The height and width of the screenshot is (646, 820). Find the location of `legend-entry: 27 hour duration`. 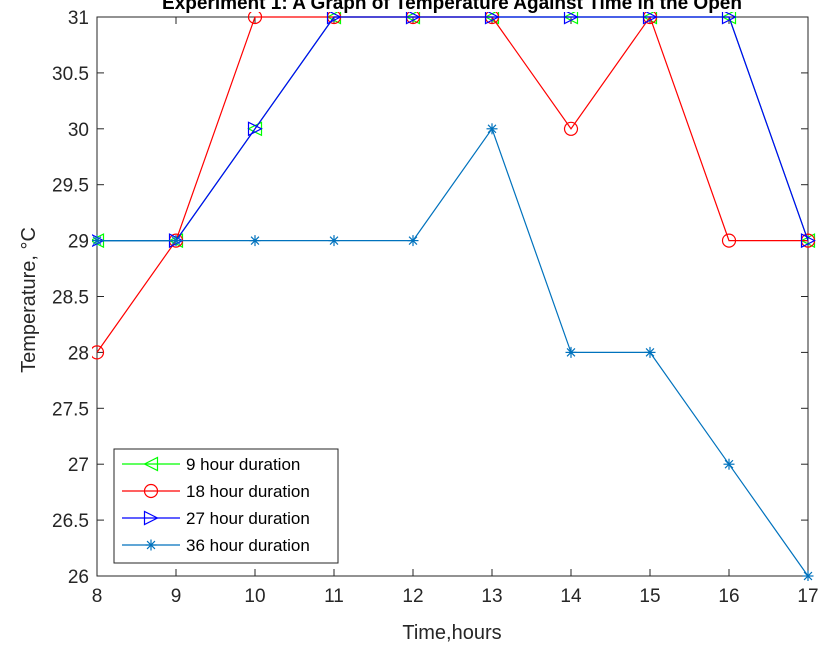

legend-entry: 27 hour duration is located at coordinates (216, 518).